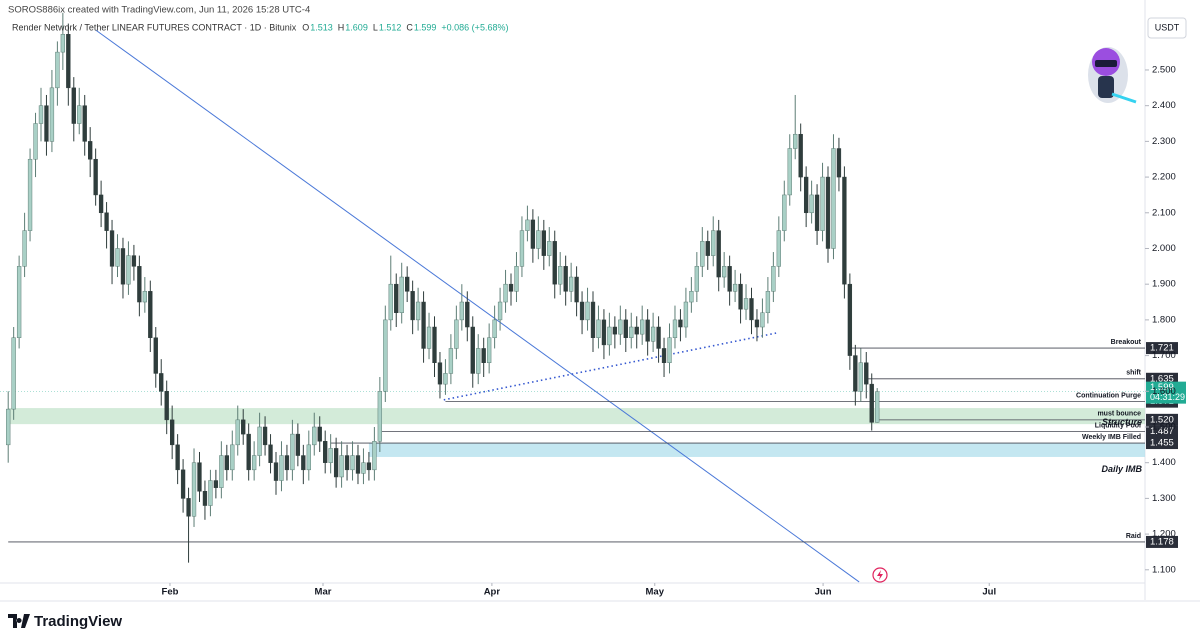 The image size is (1200, 641). What do you see at coordinates (1164, 569) in the screenshot?
I see `y-tick-label: 1.100` at bounding box center [1164, 569].